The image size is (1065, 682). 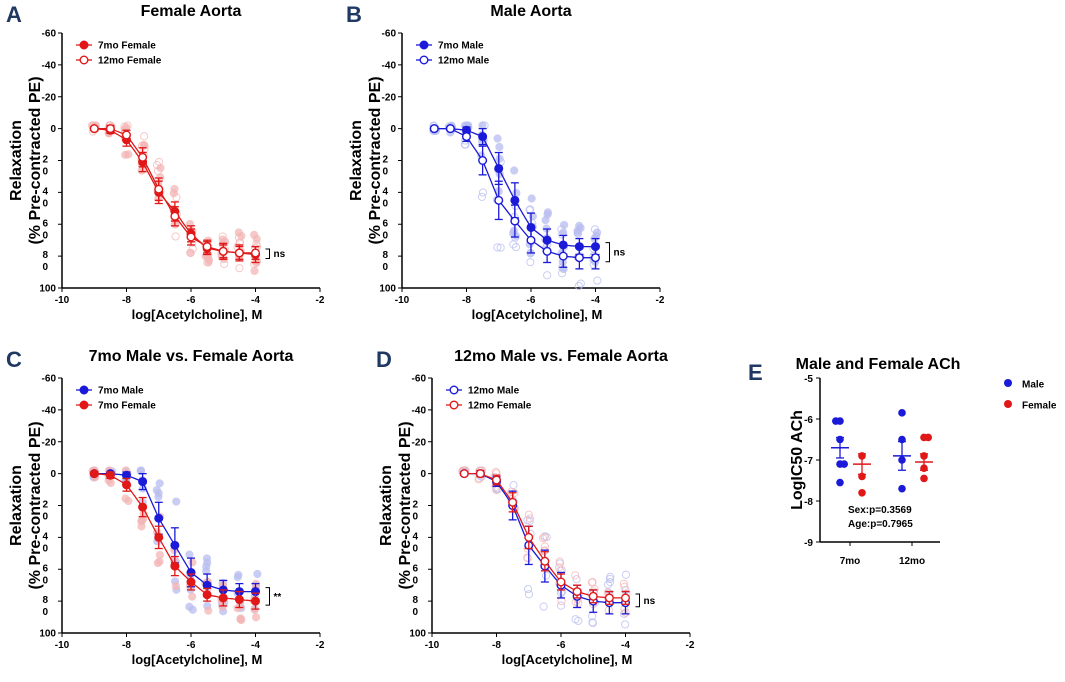 I want to click on legend-label: 12mo Female, so click(x=500, y=406).